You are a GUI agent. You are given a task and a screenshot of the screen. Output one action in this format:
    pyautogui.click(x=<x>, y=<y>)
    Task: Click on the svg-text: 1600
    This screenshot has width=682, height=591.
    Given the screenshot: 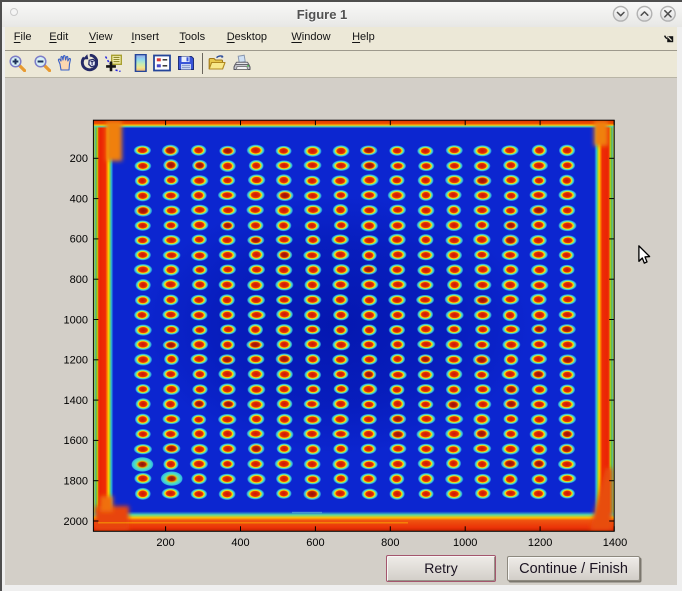 What is the action you would take?
    pyautogui.click(x=76, y=441)
    